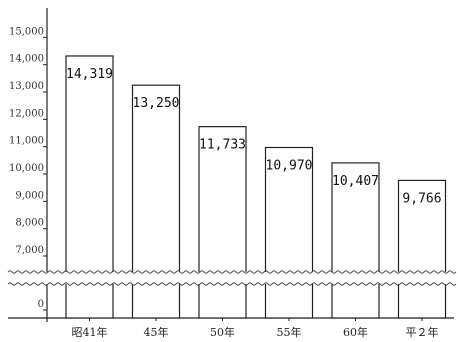 The height and width of the screenshot is (342, 458). Describe the element at coordinates (29, 223) in the screenshot. I see `y-tick-label: 8,000` at that location.